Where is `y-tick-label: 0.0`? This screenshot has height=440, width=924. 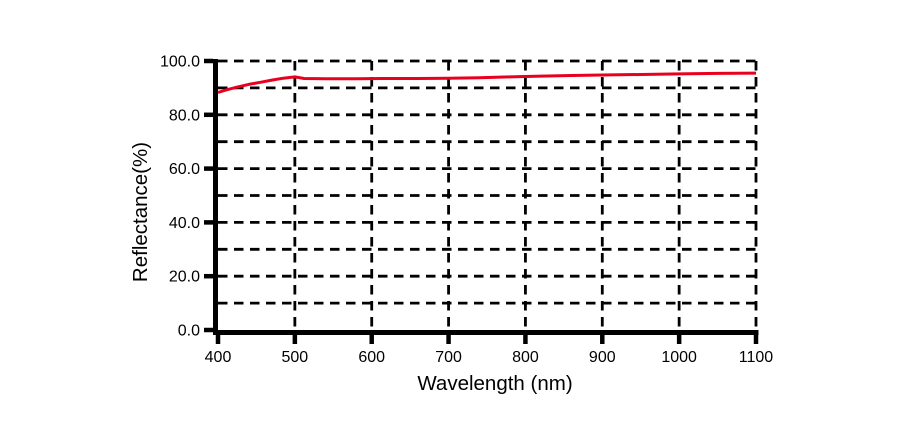 y-tick-label: 0.0 is located at coordinates (189, 331).